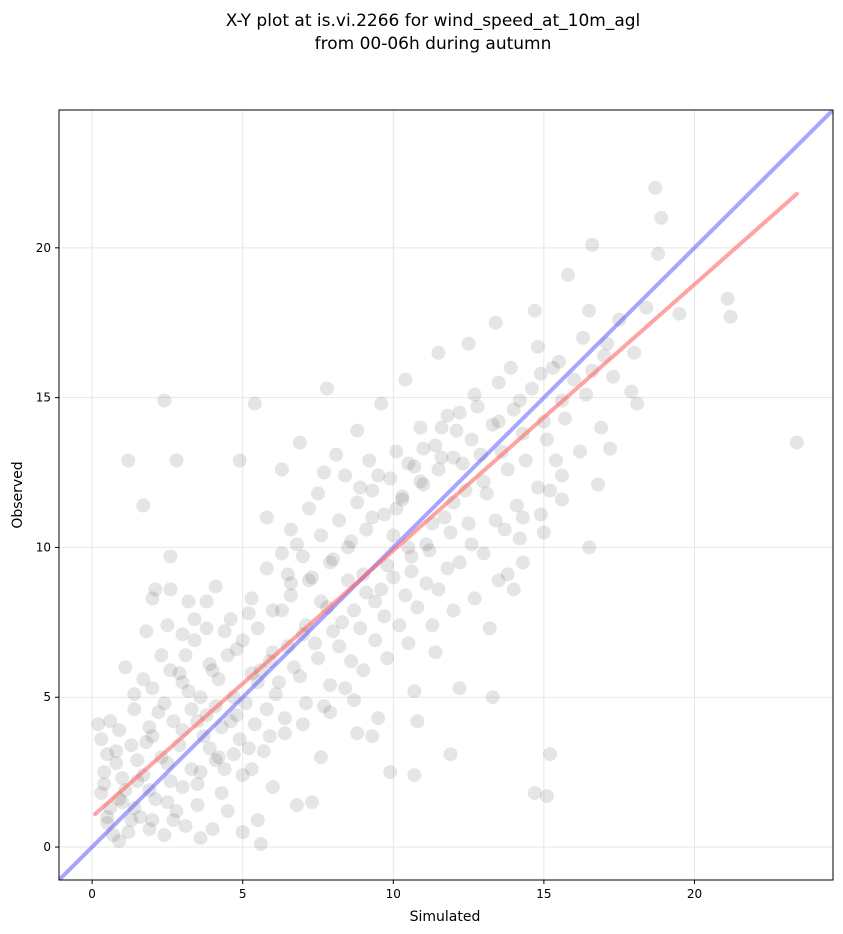 The width and height of the screenshot is (843, 934). I want to click on x-tick-label: 20, so click(694, 894).